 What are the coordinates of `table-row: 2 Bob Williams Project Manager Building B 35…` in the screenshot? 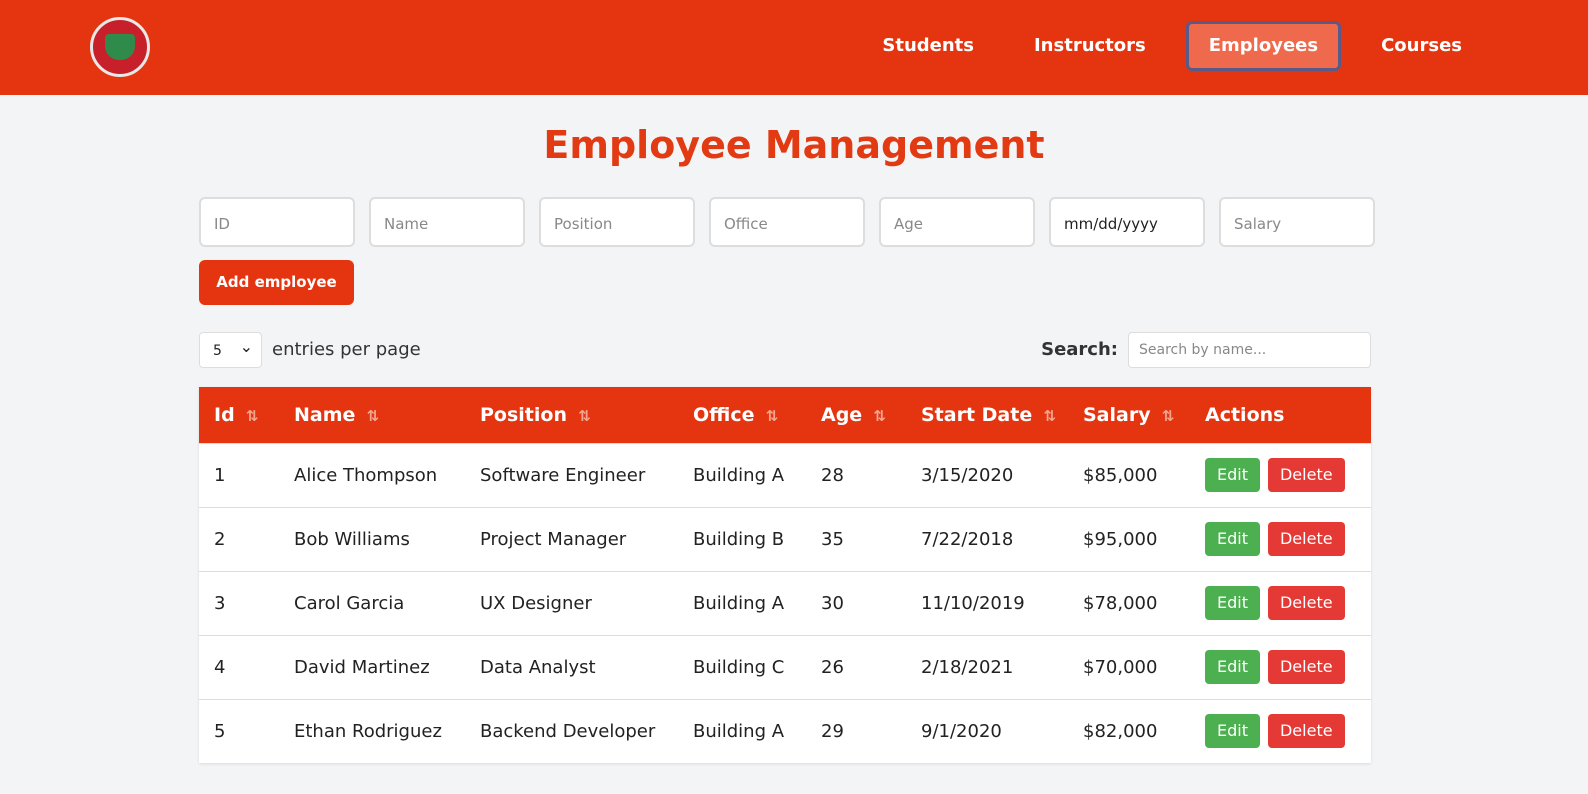 It's located at (785, 538).